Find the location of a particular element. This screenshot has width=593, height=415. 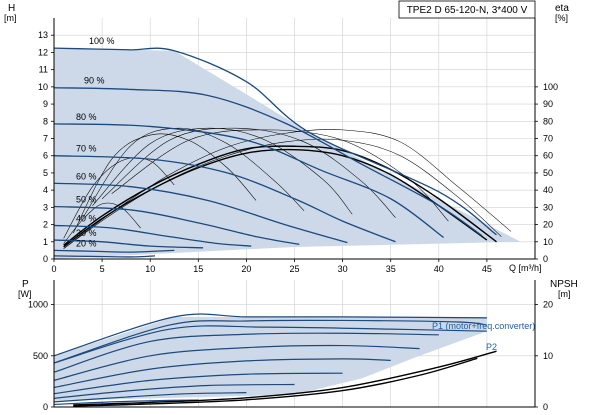

x-tick-label: 45 is located at coordinates (487, 269).